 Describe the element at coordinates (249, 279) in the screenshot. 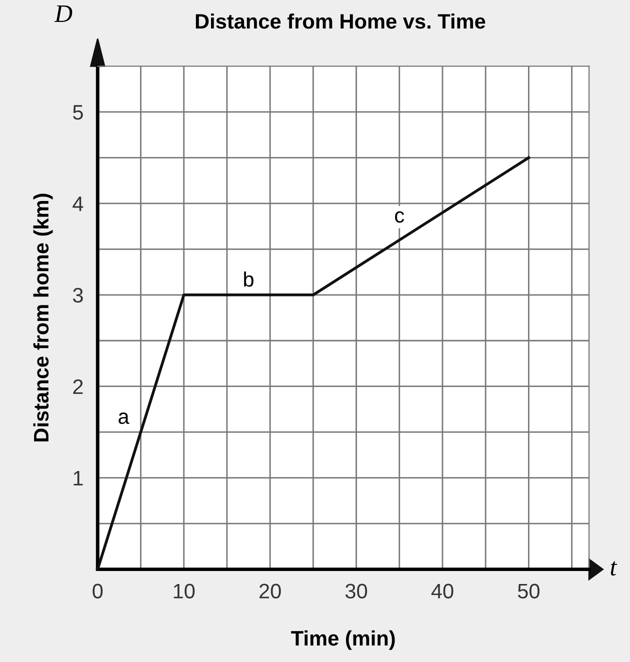

I see `annotation: b` at that location.